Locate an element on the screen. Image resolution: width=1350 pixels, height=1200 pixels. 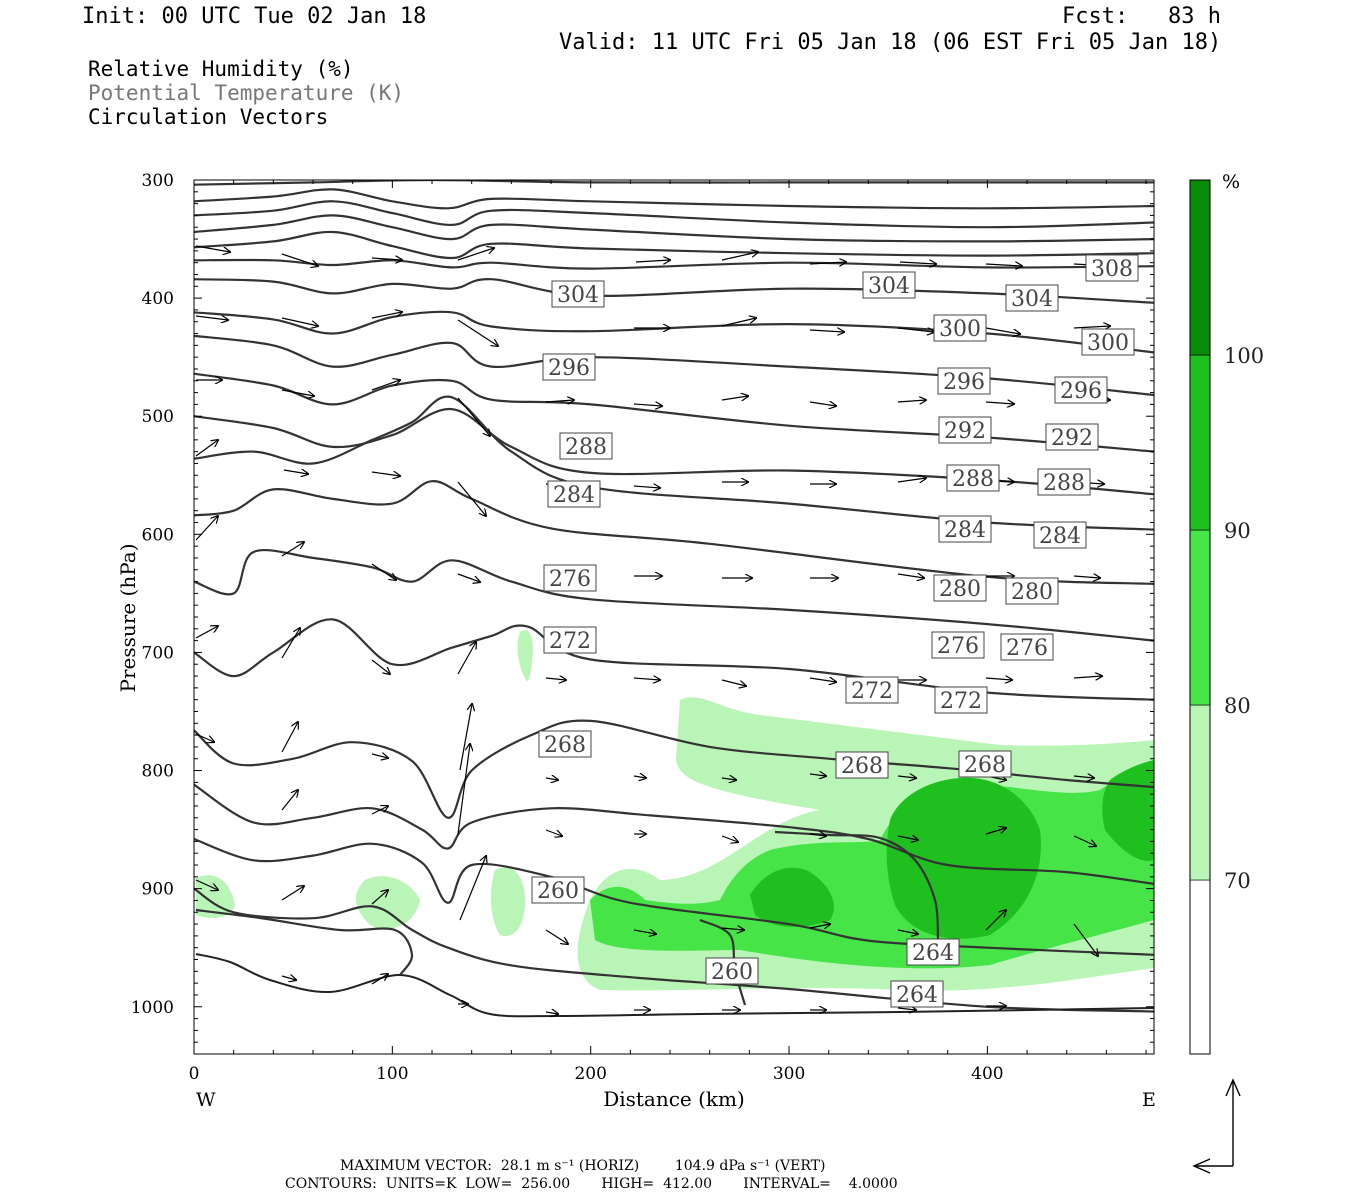
contour-label-text: 288 is located at coordinates (586, 447).